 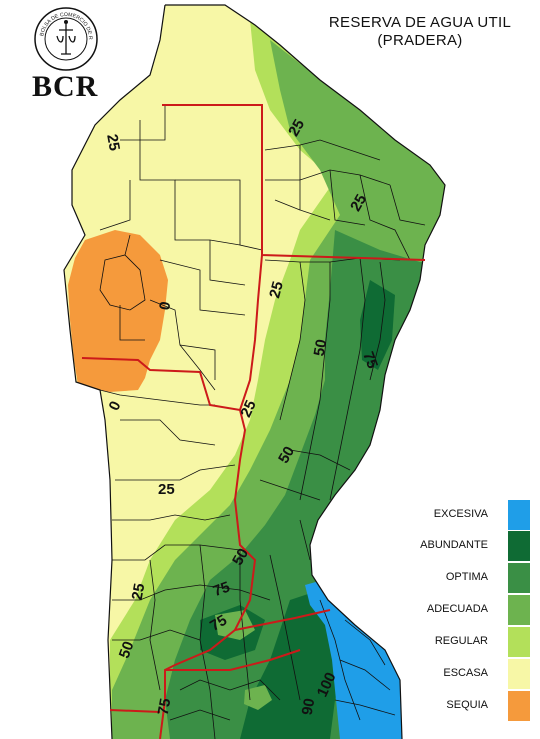 I want to click on legend-label: ESCASA, so click(x=465, y=673).